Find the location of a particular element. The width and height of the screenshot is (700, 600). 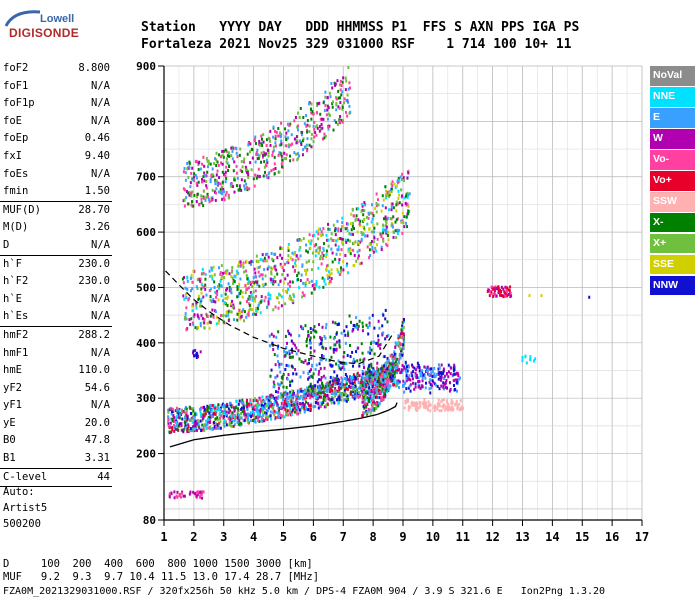

param-name: B1 is located at coordinates (9, 458).